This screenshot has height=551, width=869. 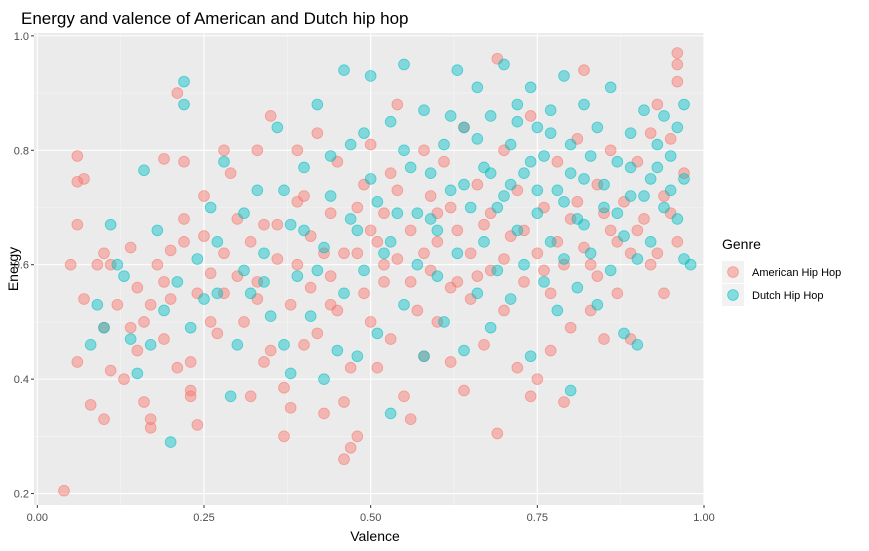 I want to click on legend-label: American Hip Hop, so click(x=796, y=273).